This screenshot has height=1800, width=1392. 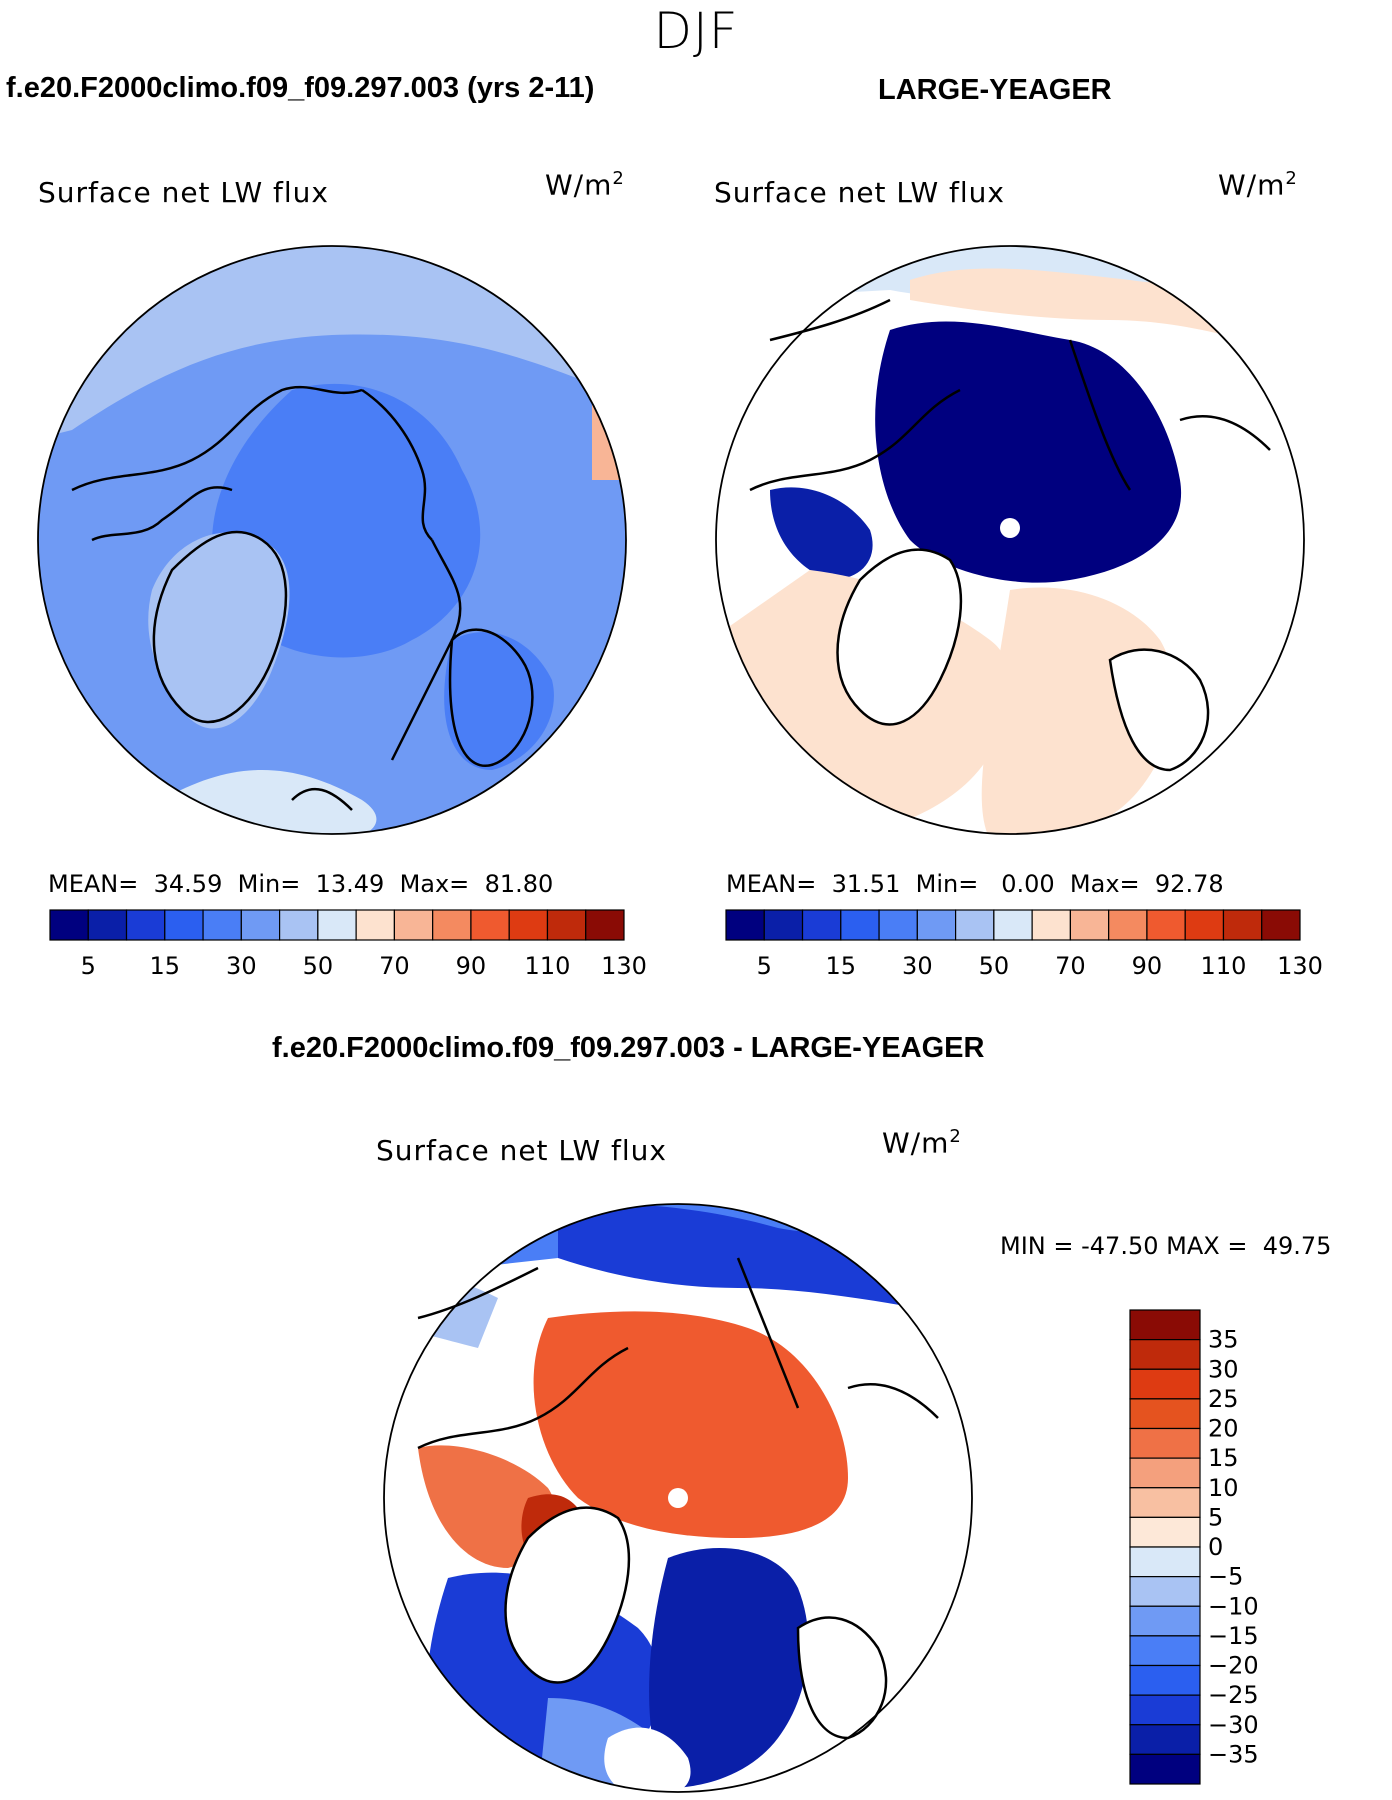 What do you see at coordinates (1233, 1606) in the screenshot?
I see `panel3-colorbar-label-9: −10` at bounding box center [1233, 1606].